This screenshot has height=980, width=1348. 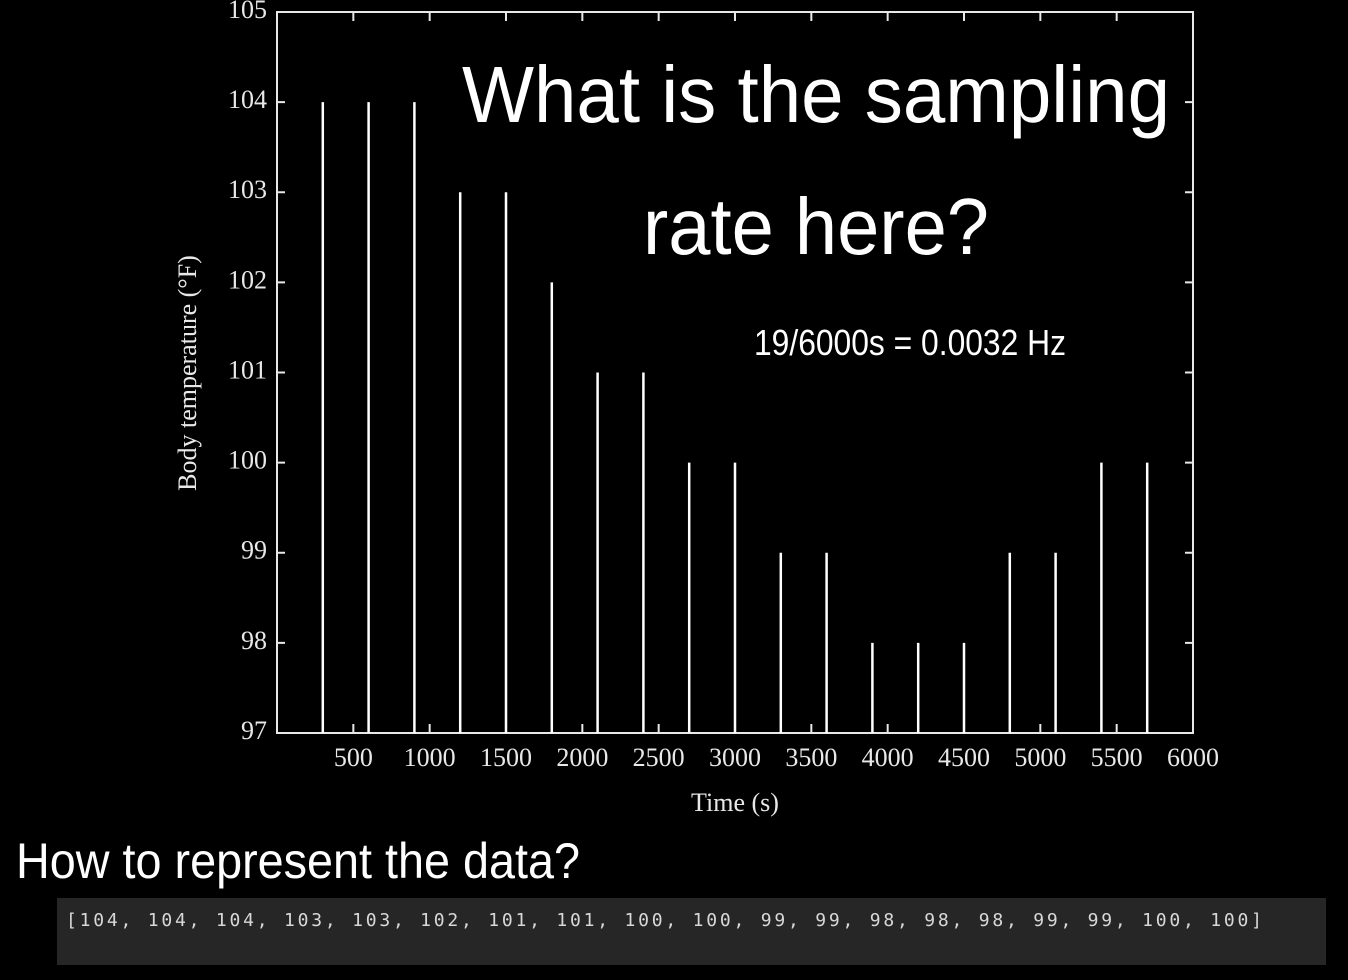 What do you see at coordinates (659, 757) in the screenshot?
I see `x-tick-label: 2500` at bounding box center [659, 757].